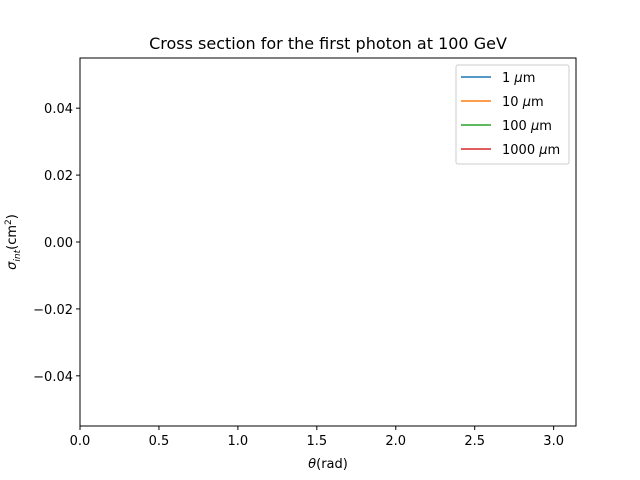  I want to click on y-tick-label: 0.00, so click(58, 243).